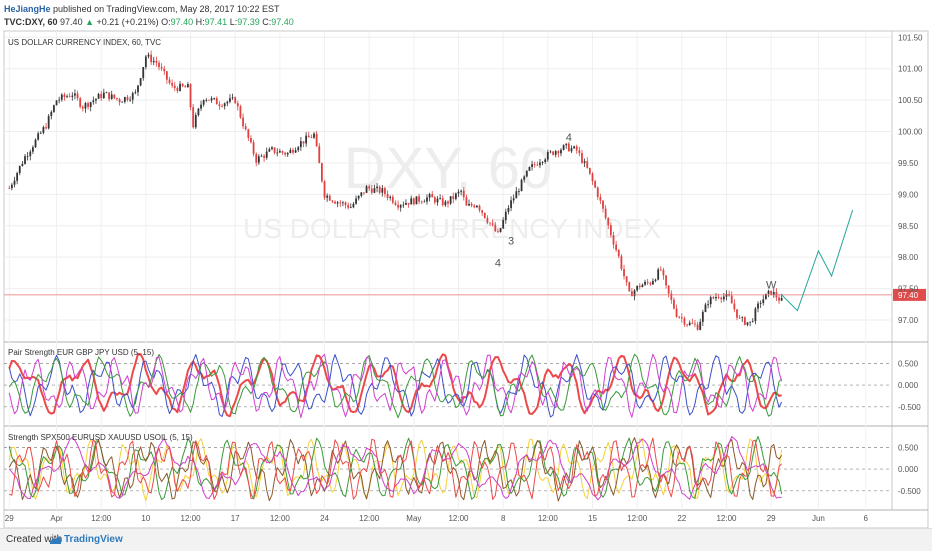 This screenshot has width=932, height=551. Describe the element at coordinates (910, 69) in the screenshot. I see `price-tick-label: 101.00` at that location.